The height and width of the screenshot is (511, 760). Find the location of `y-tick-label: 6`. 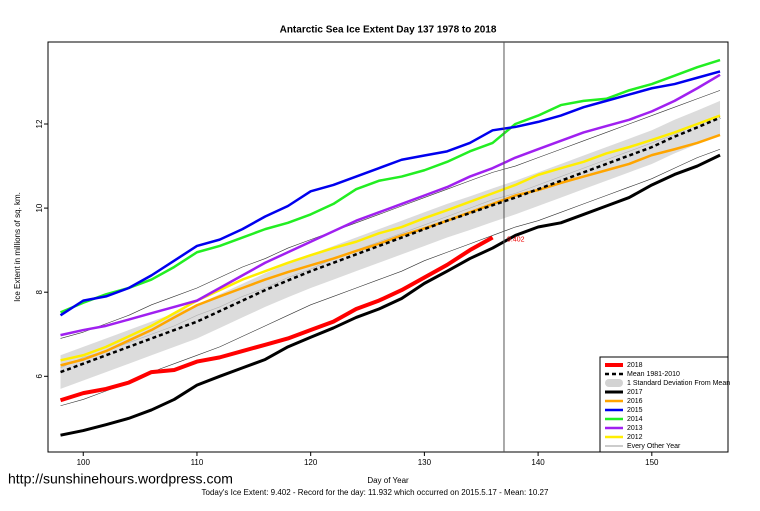

y-tick-label: 6 is located at coordinates (39, 376).